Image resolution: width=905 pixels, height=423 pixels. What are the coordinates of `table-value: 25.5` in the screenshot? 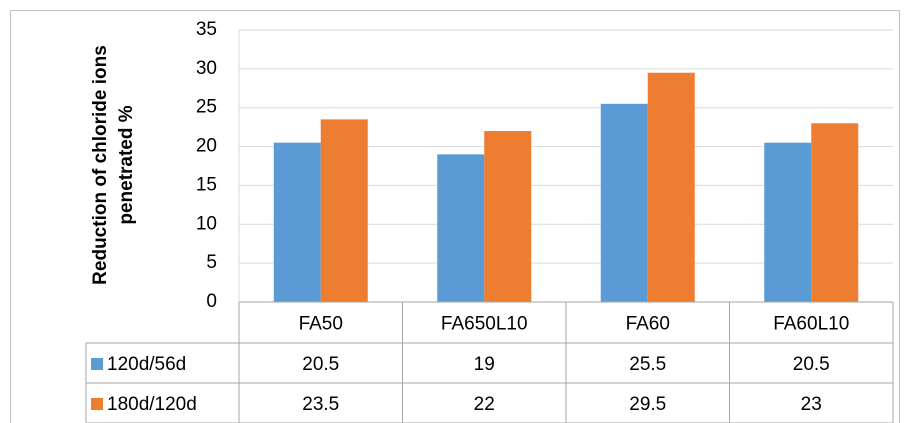 It's located at (647, 364).